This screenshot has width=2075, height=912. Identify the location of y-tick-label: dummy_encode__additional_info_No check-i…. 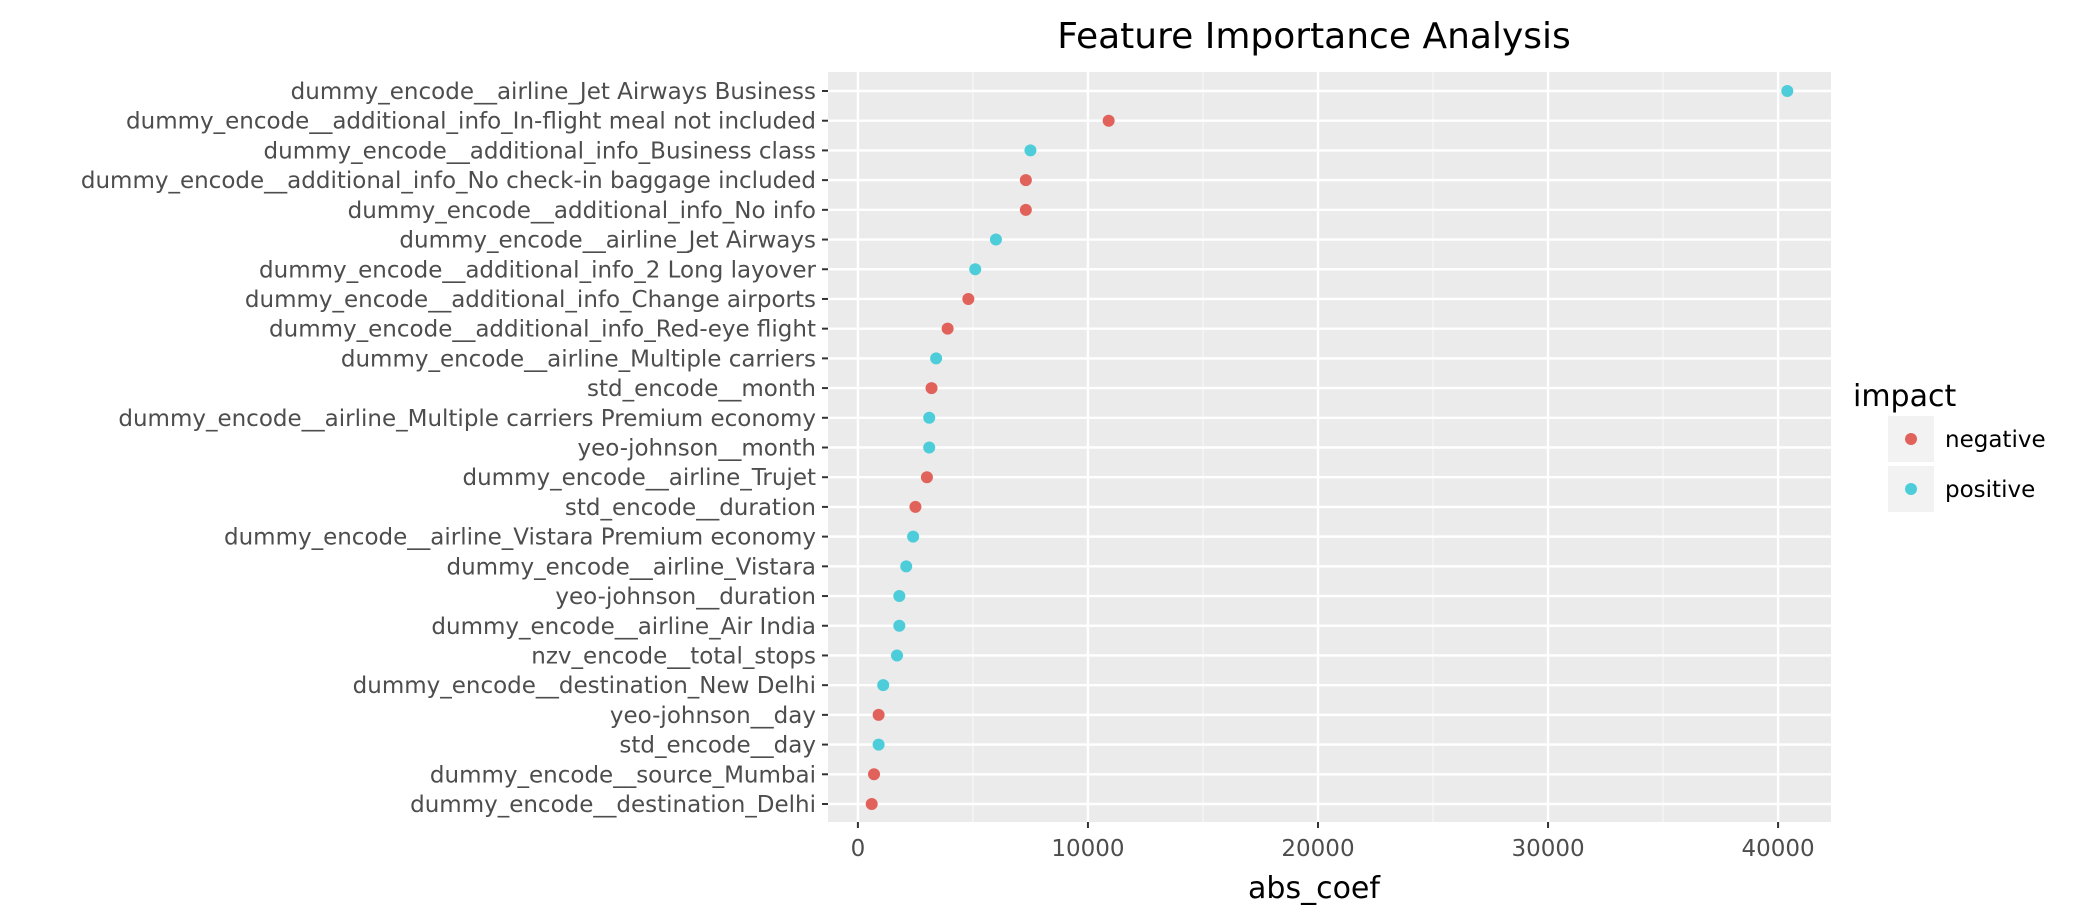
(448, 181).